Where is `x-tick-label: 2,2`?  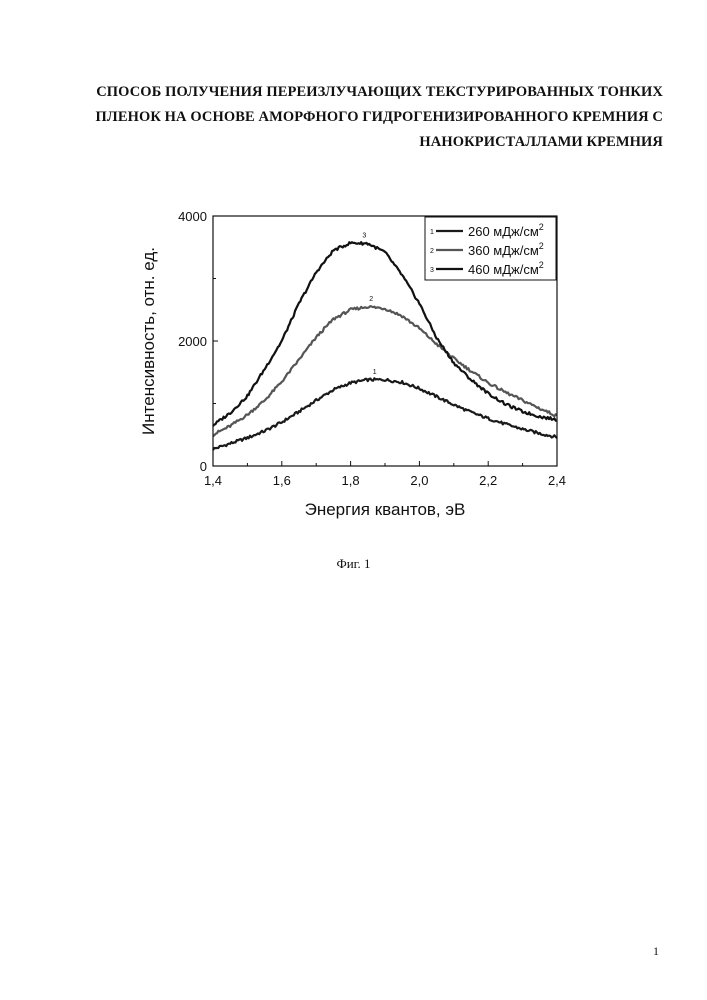
x-tick-label: 2,2 is located at coordinates (488, 480).